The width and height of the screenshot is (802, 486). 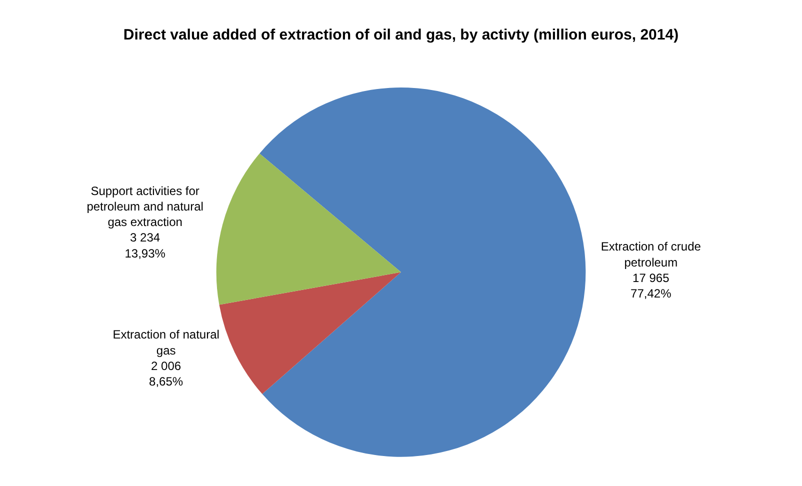 I want to click on slice-label: Support activities for petroleum and natural gas extraction, so click(x=145, y=207).